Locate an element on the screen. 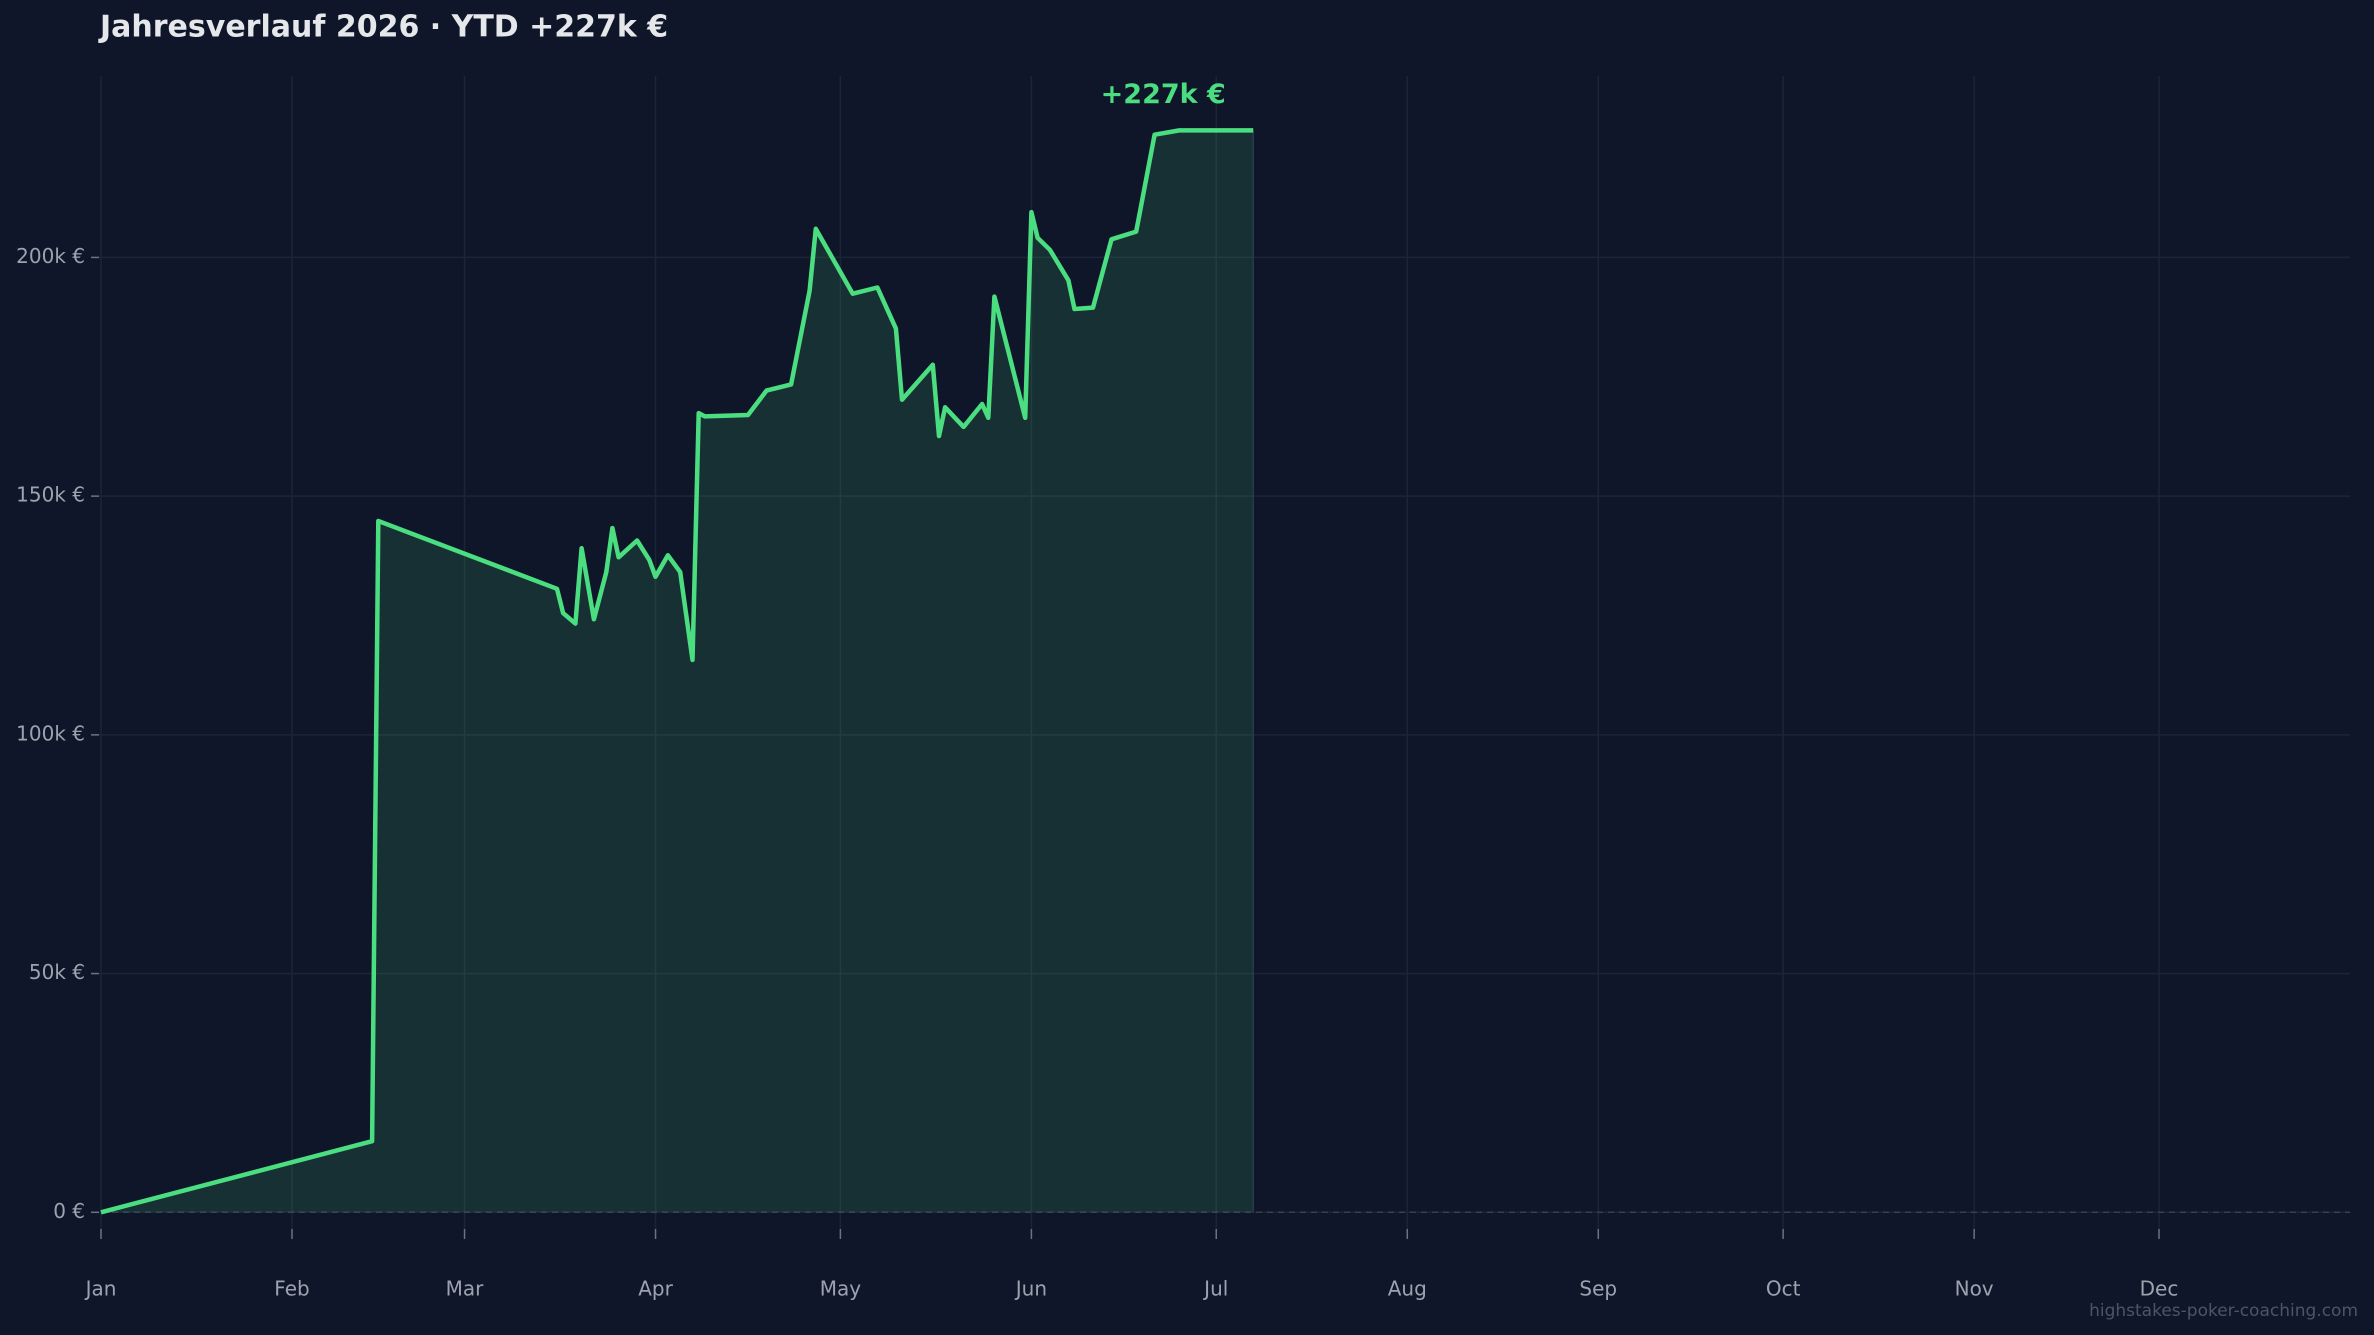 This screenshot has height=1335, width=2374. x-tick-label: Dec is located at coordinates (2159, 1289).